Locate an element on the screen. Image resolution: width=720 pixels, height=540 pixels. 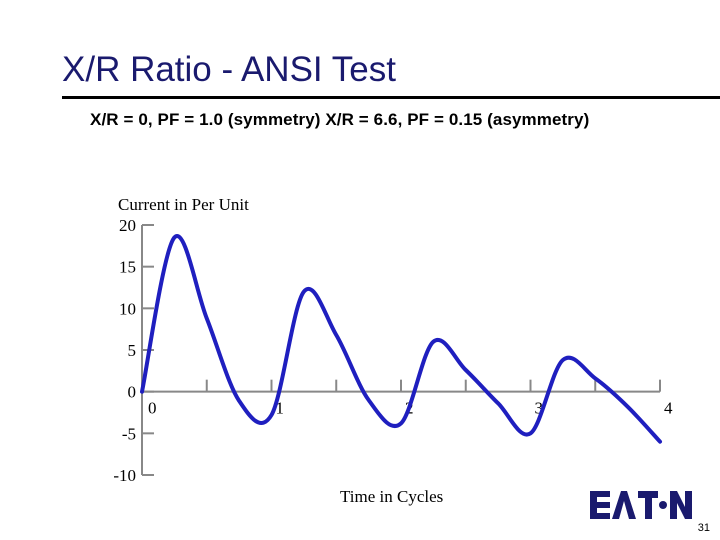
slide-title: X/R Ratio - ANSI Test is located at coordinates (229, 69).